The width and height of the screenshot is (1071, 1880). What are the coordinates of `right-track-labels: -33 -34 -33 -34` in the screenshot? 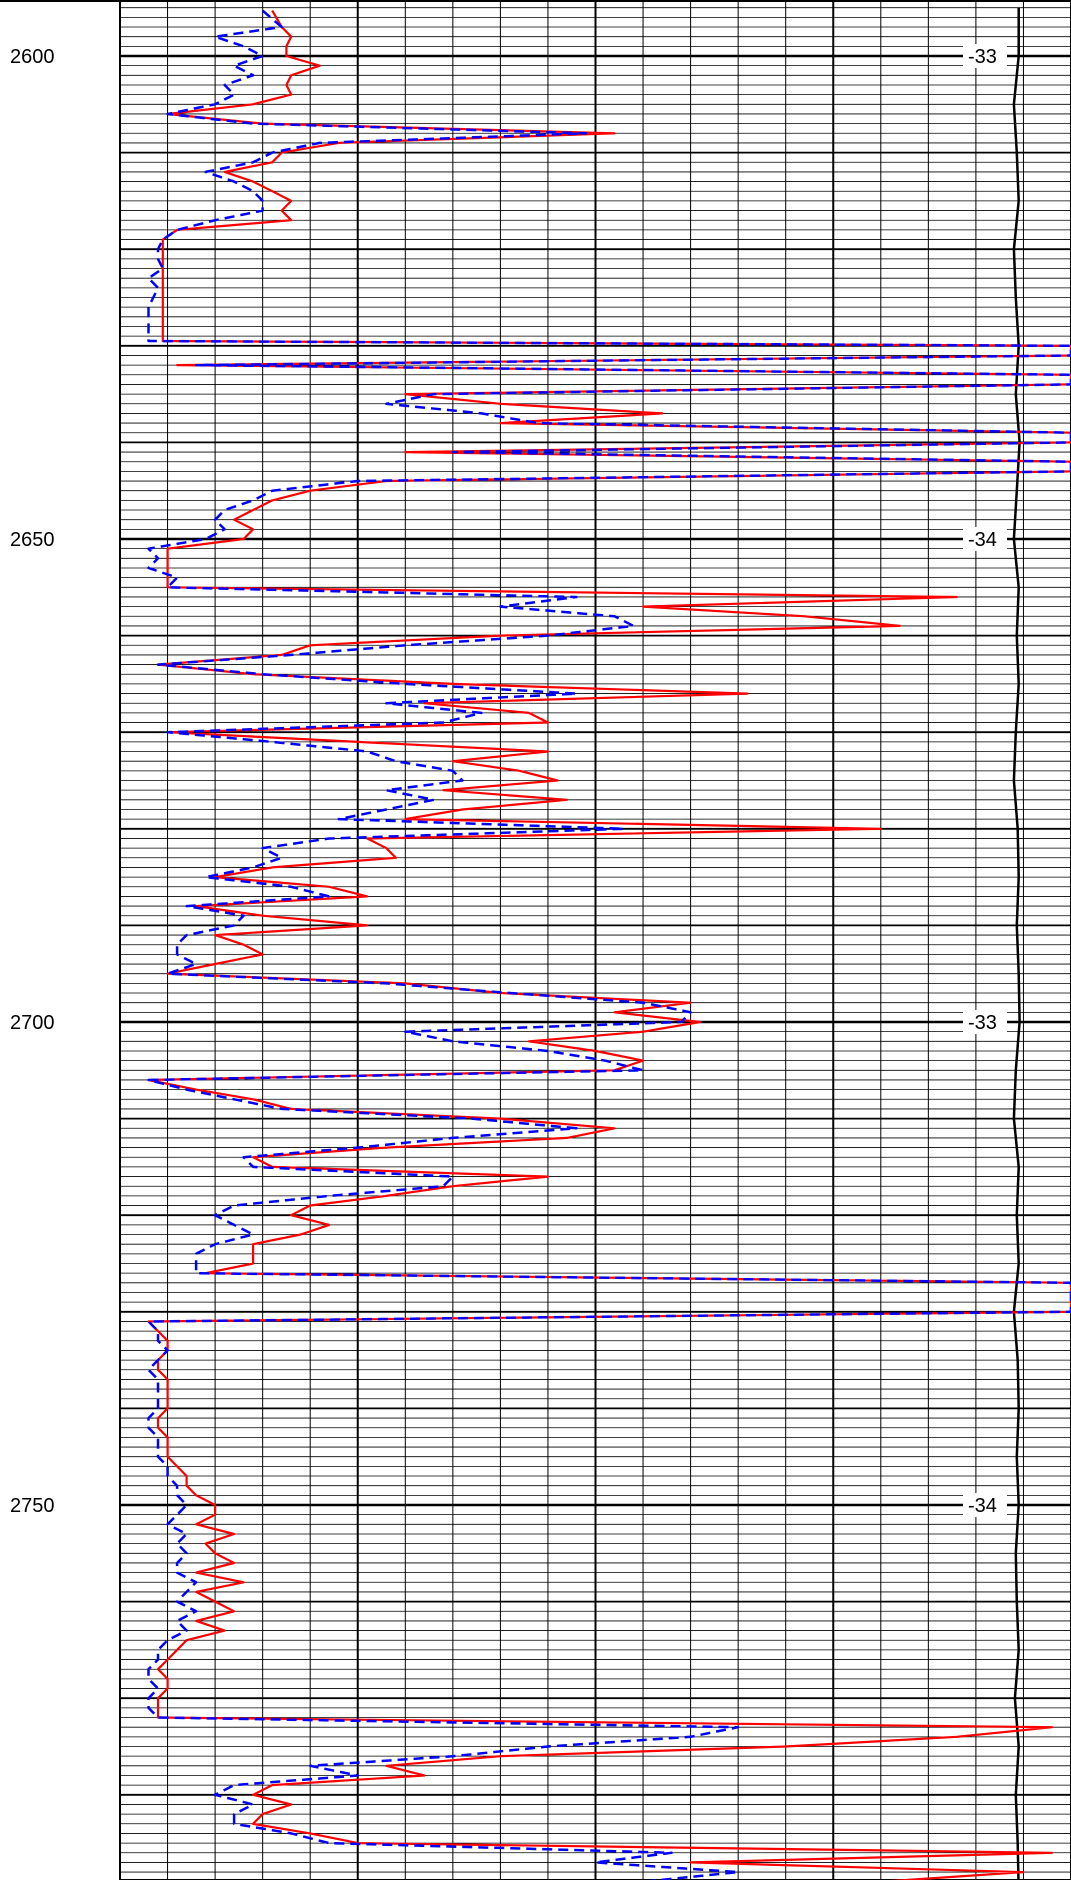 It's located at (985, 780).